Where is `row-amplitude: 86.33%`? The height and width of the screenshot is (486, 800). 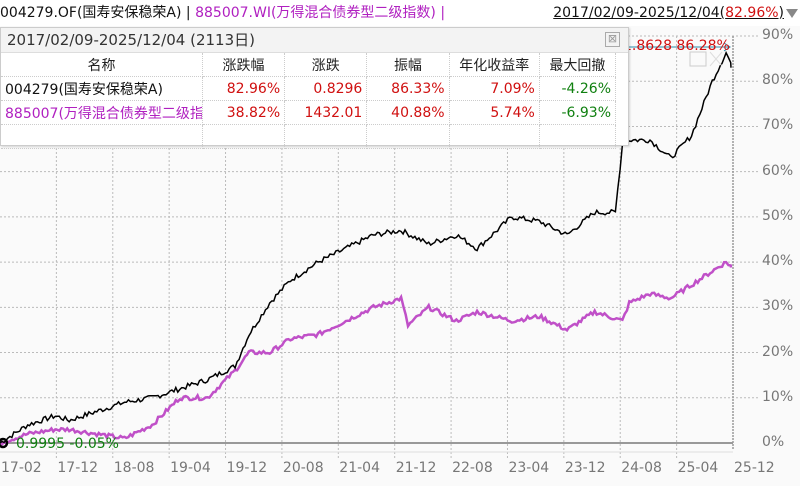 row-amplitude: 86.33% is located at coordinates (408, 88).